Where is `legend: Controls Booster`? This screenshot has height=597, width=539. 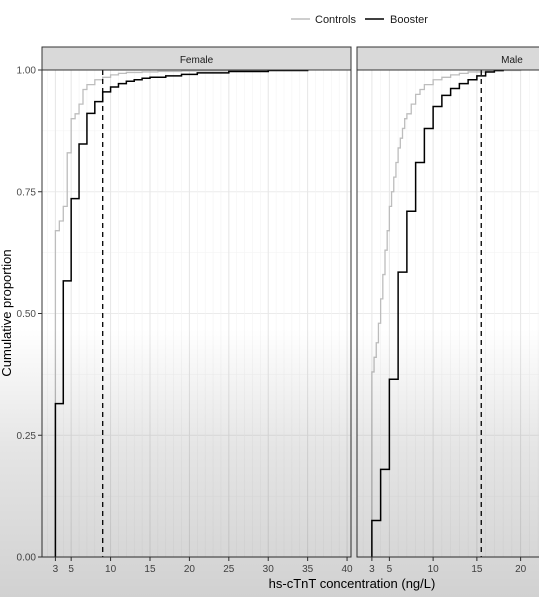
legend: Controls Booster is located at coordinates (359, 20).